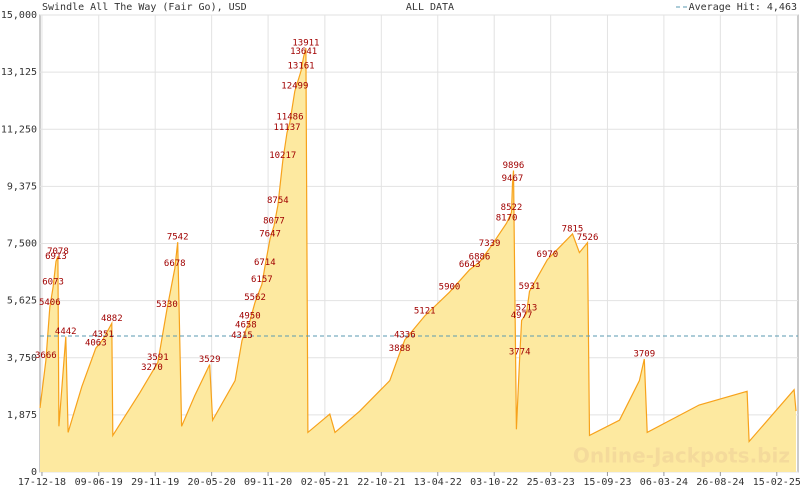 The width and height of the screenshot is (800, 490). I want to click on x-tick-label: 17-12-18, so click(42, 482).